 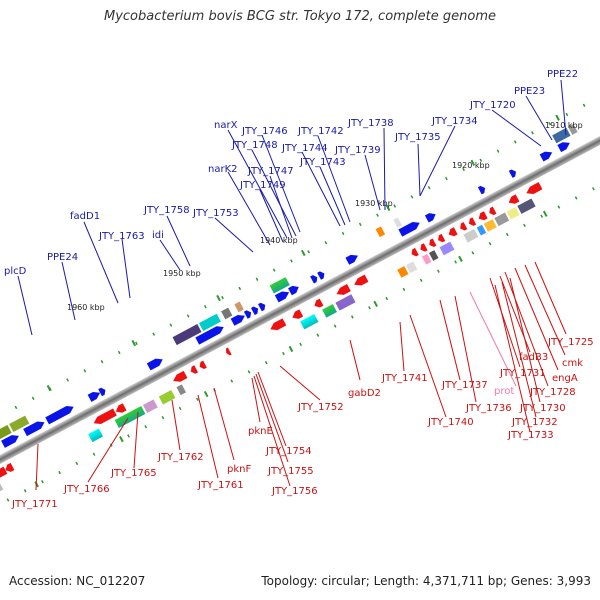 What do you see at coordinates (564, 125) in the screenshot?
I see `kbp-label: 1910 kbp` at bounding box center [564, 125].